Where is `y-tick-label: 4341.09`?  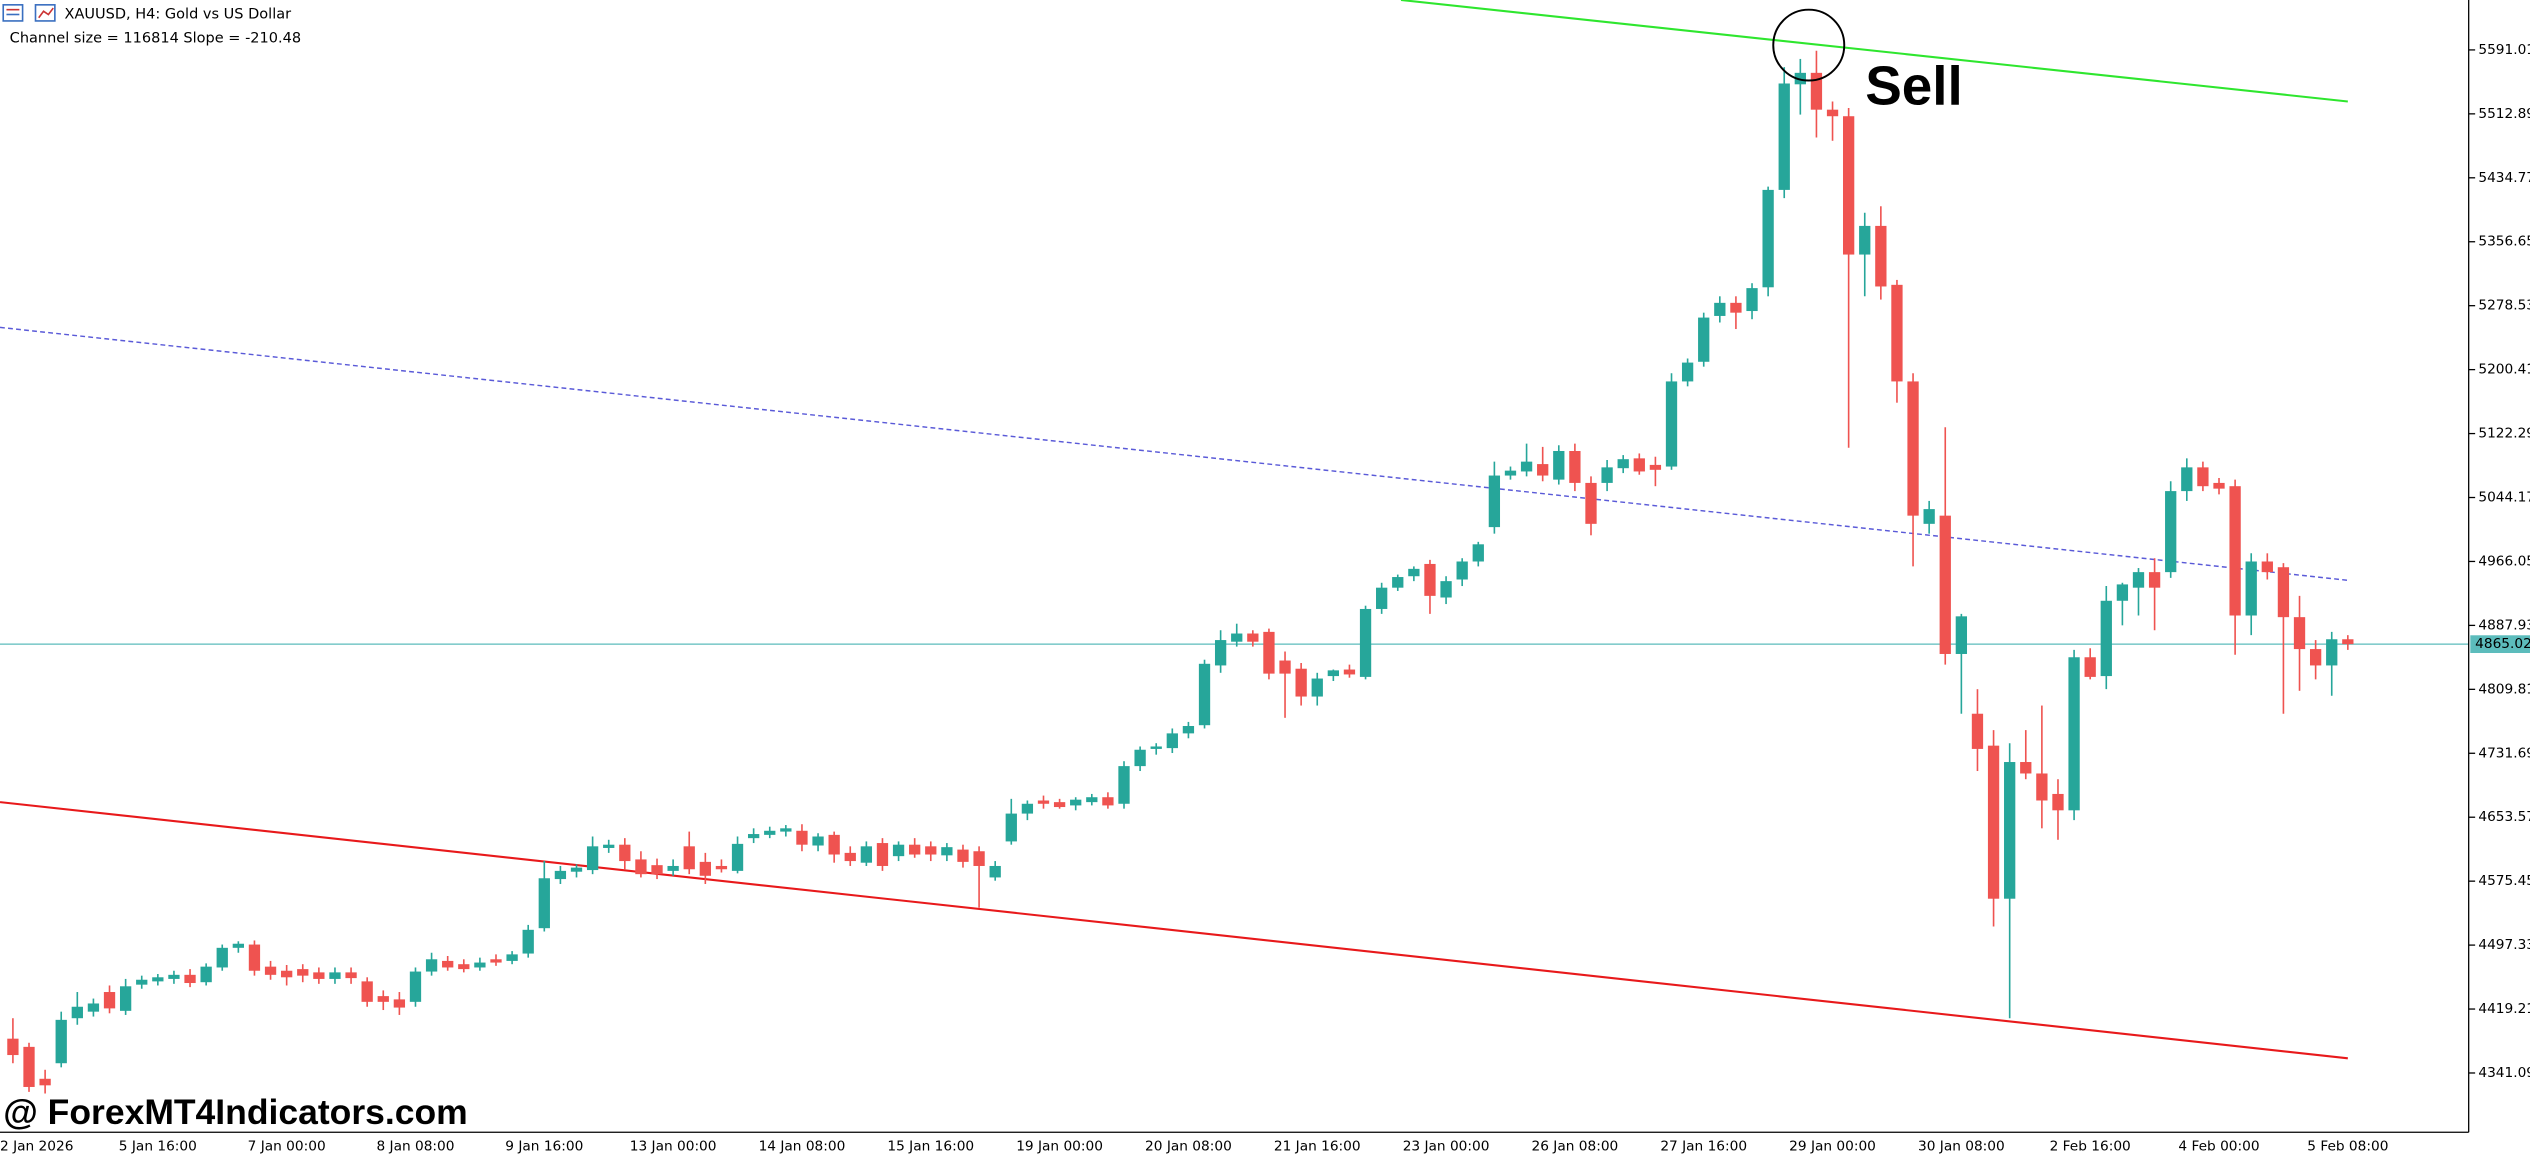 y-tick-label: 4341.09 is located at coordinates (2504, 1073).